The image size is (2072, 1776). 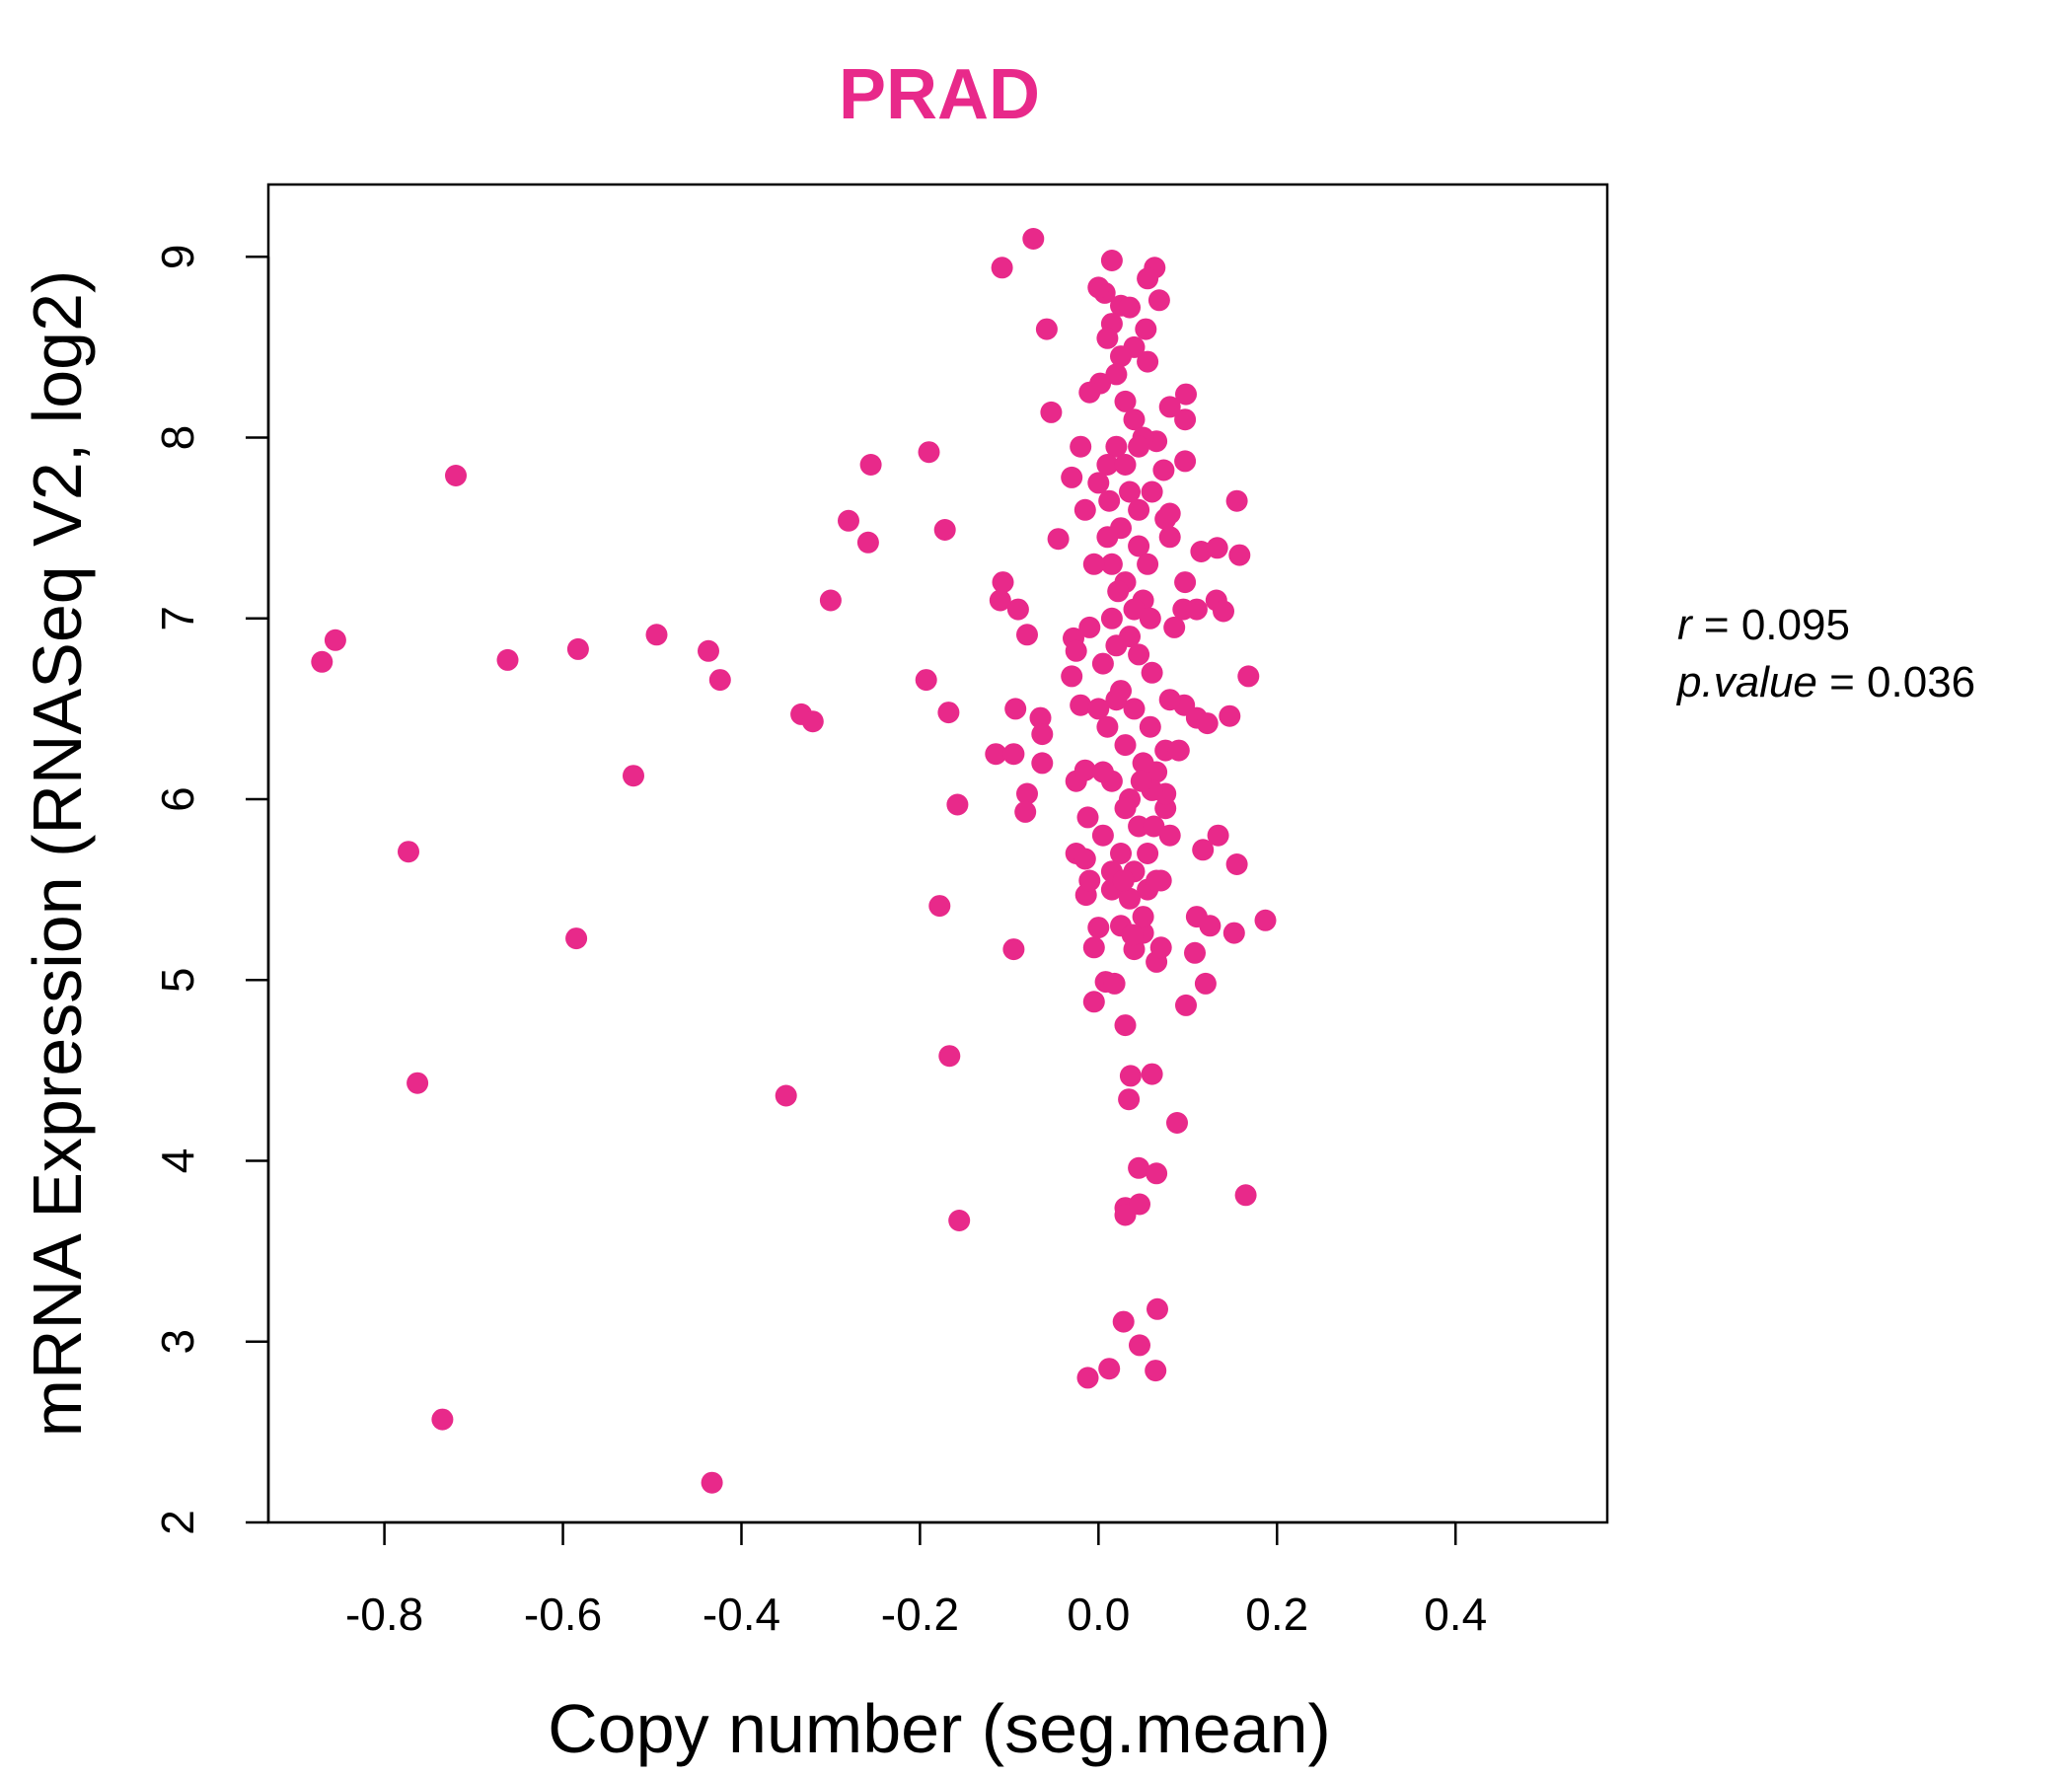 What do you see at coordinates (1455, 1615) in the screenshot?
I see `x-tick-label: 0.4` at bounding box center [1455, 1615].